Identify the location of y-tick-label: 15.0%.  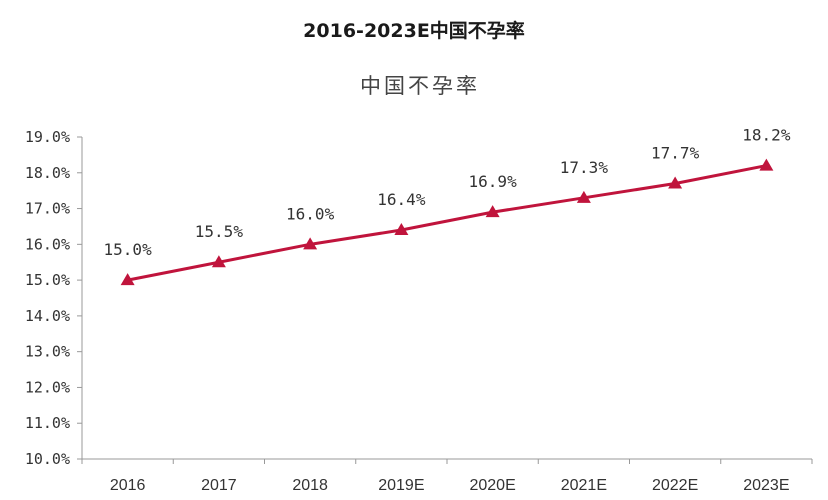
(47, 280).